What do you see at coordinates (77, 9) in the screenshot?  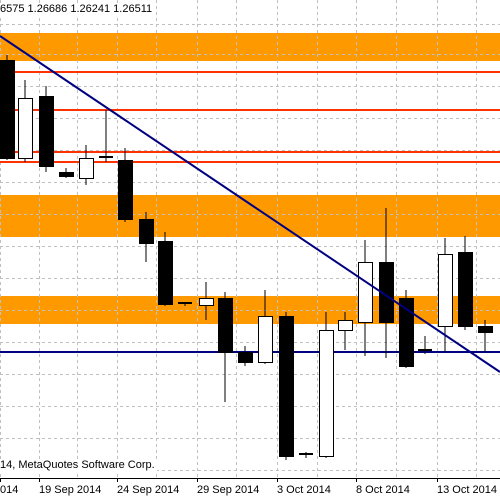 I see `ohlc-readout: 6575 1.26686 1.26241 1.26511` at bounding box center [77, 9].